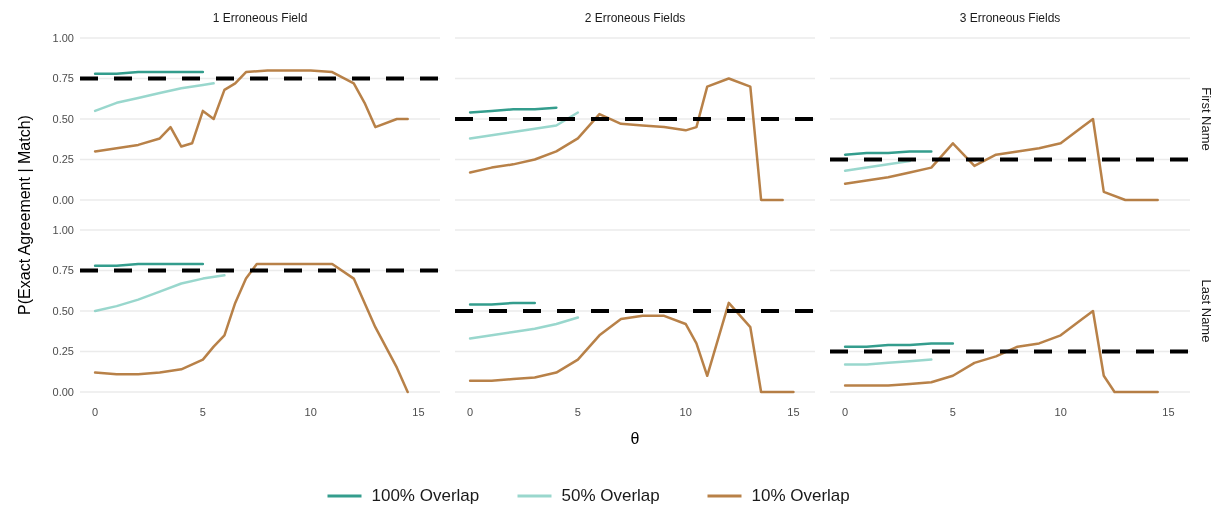  What do you see at coordinates (24, 215) in the screenshot?
I see `y-axis-title: P(Exact Agreement | Match)` at bounding box center [24, 215].